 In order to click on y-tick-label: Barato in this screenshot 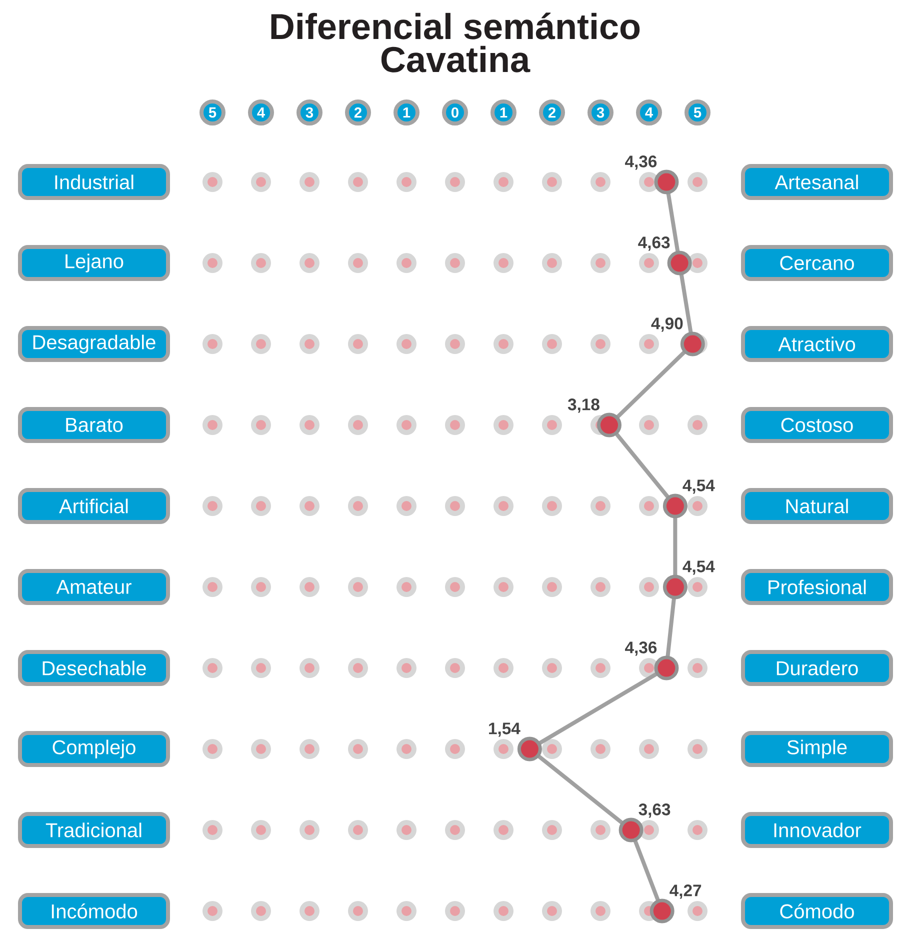, I will do `click(94, 425)`.